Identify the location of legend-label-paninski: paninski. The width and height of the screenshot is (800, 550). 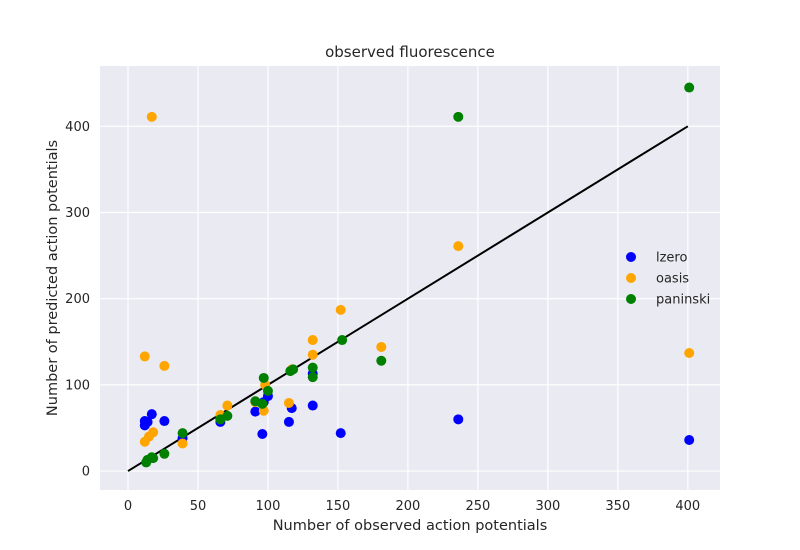
(683, 300).